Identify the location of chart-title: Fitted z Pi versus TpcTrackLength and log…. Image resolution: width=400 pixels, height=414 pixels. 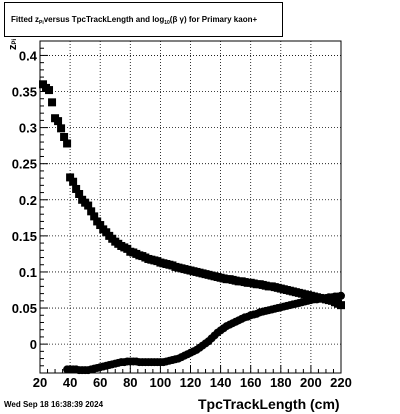
(143, 19).